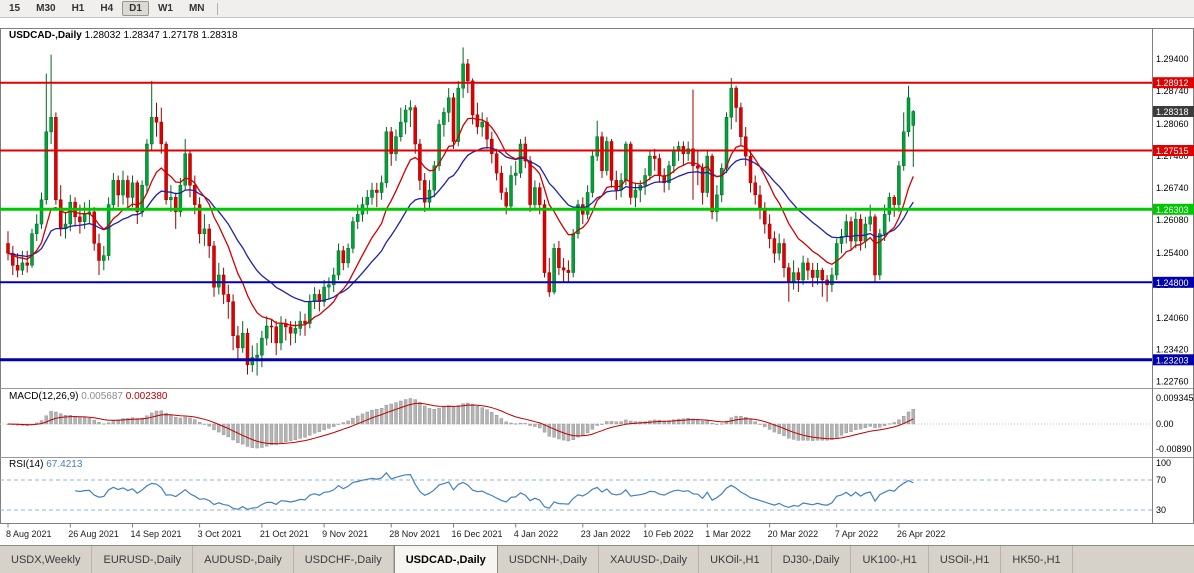 Image resolution: width=1194 pixels, height=573 pixels. What do you see at coordinates (414, 534) in the screenshot?
I see `date-axis-label: 28 Nov 2021` at bounding box center [414, 534].